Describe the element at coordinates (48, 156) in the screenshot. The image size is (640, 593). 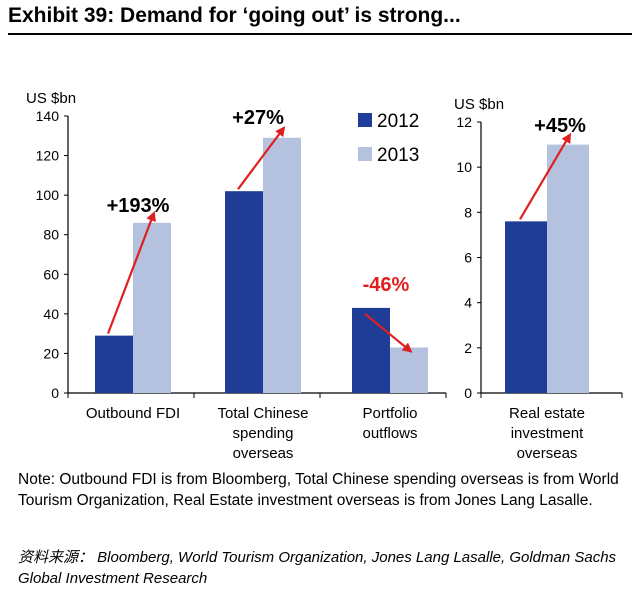
I see `y-tick-label: 120` at that location.